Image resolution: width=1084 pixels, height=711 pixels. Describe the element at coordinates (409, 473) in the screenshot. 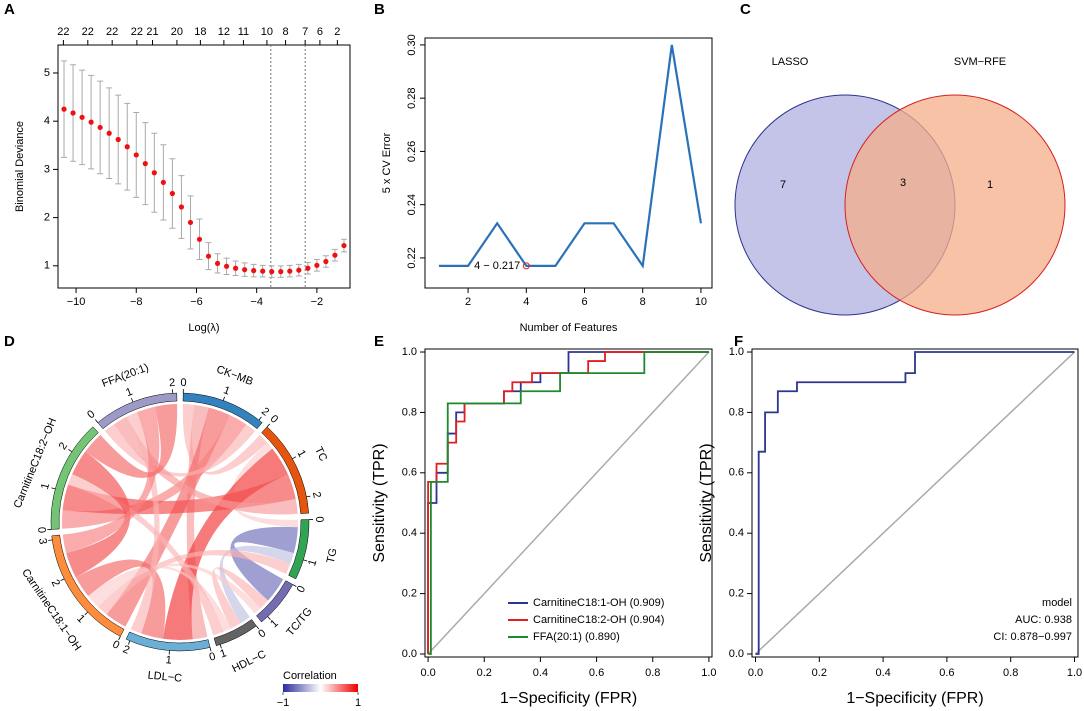

I see `y-tick-label: 0.6` at that location.